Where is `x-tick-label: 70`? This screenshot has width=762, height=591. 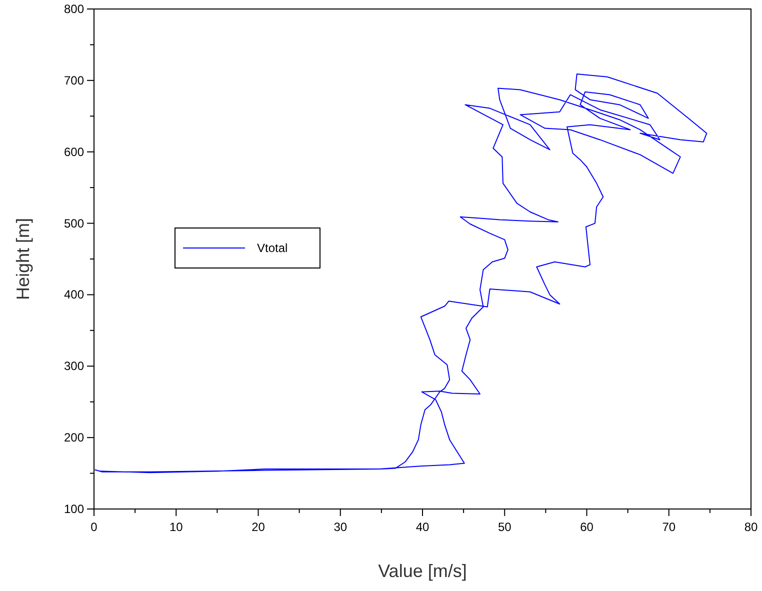 x-tick-label: 70 is located at coordinates (669, 527).